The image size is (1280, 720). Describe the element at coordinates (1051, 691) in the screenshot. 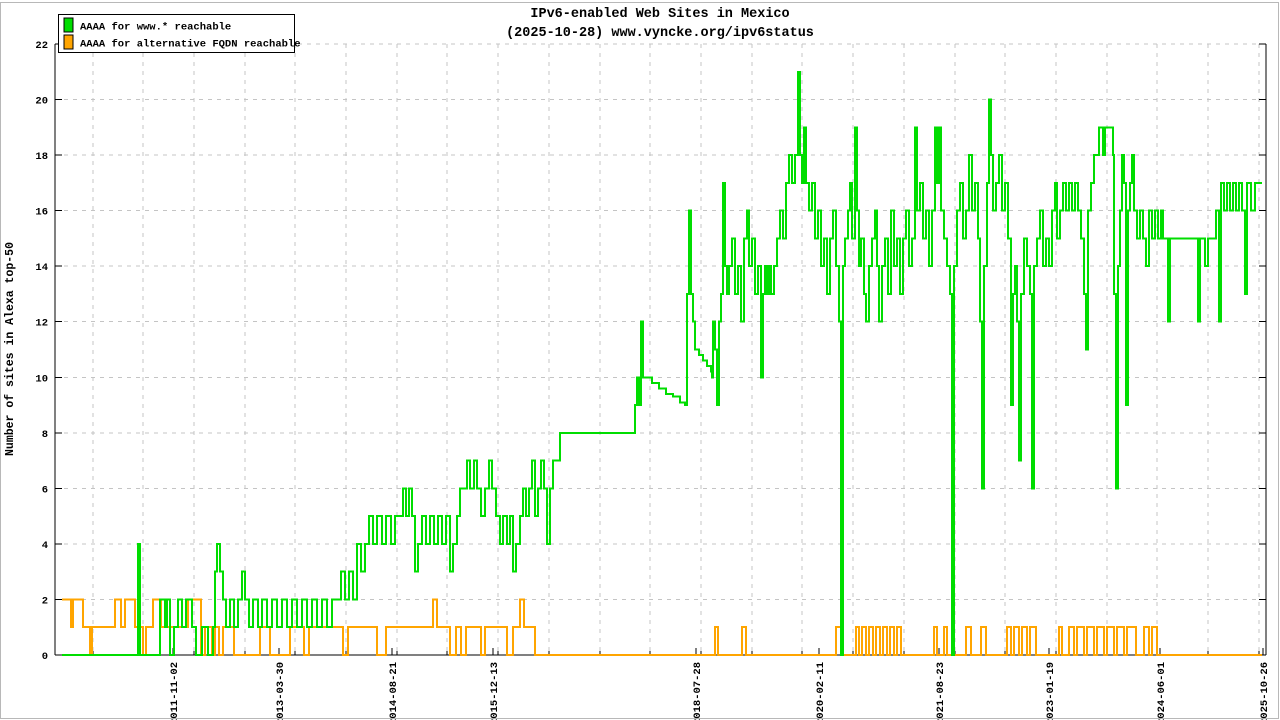

I see `x-tick-label: 2023-01-19` at that location.